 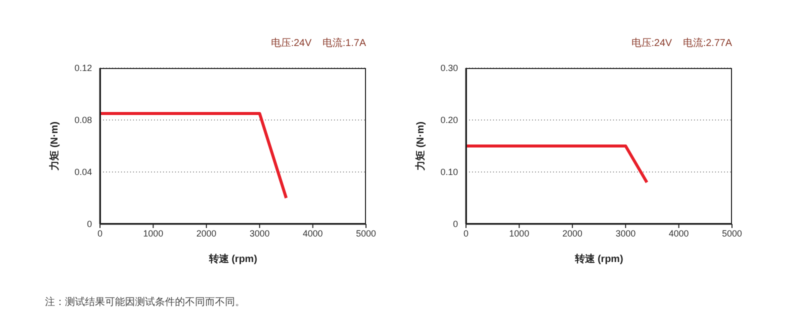 I want to click on y-tick-label: 0.20, so click(x=449, y=120).